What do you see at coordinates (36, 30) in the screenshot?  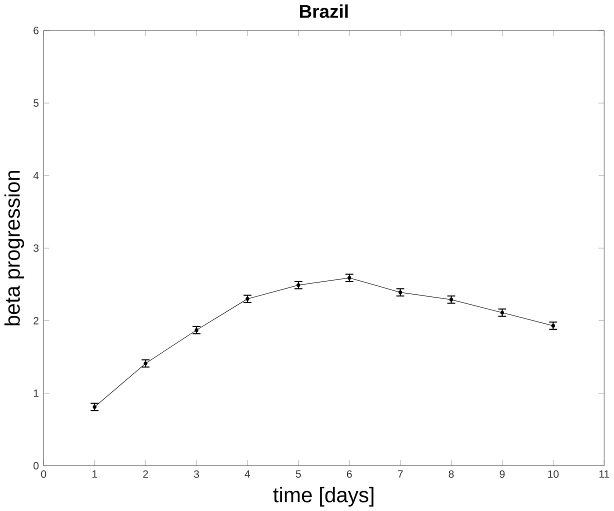 I see `y-tick-label: 6` at bounding box center [36, 30].